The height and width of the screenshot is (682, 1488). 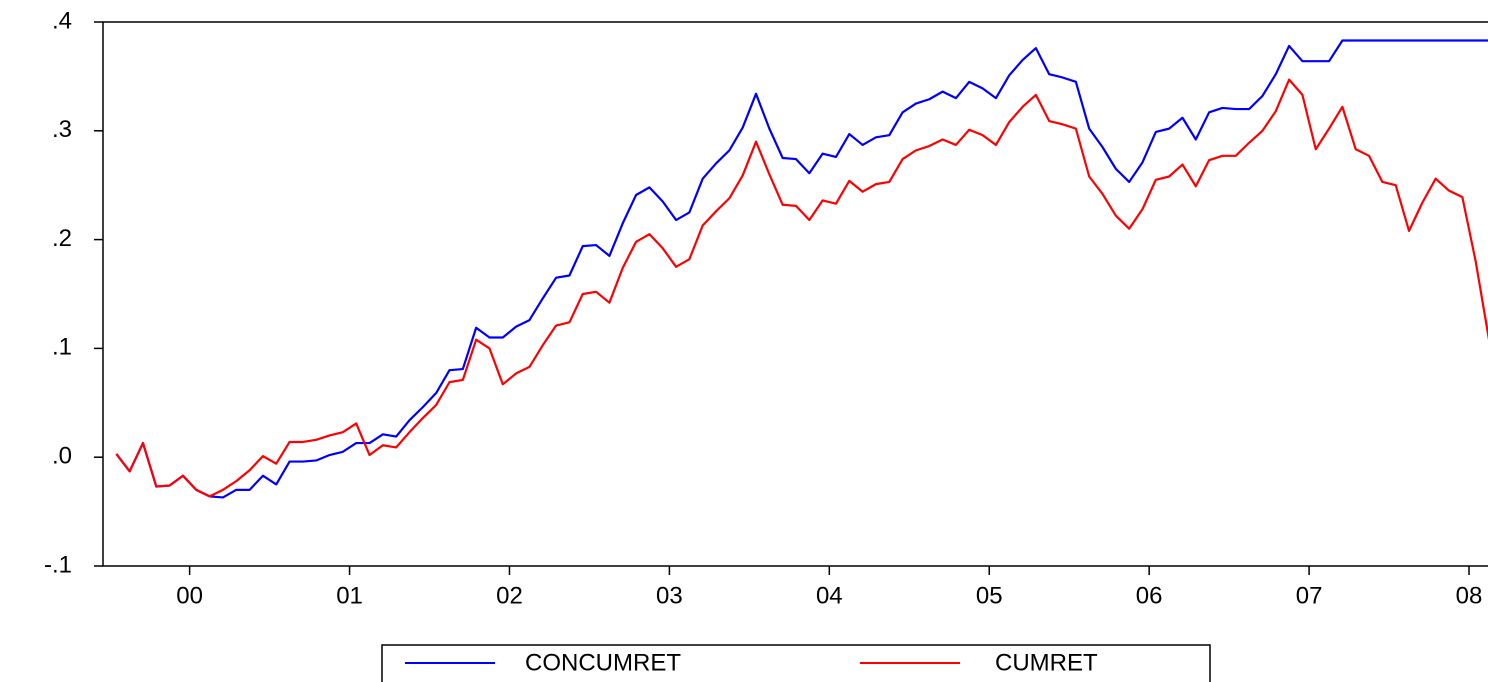 I want to click on legend-label: CONCUMRET, so click(x=603, y=662).